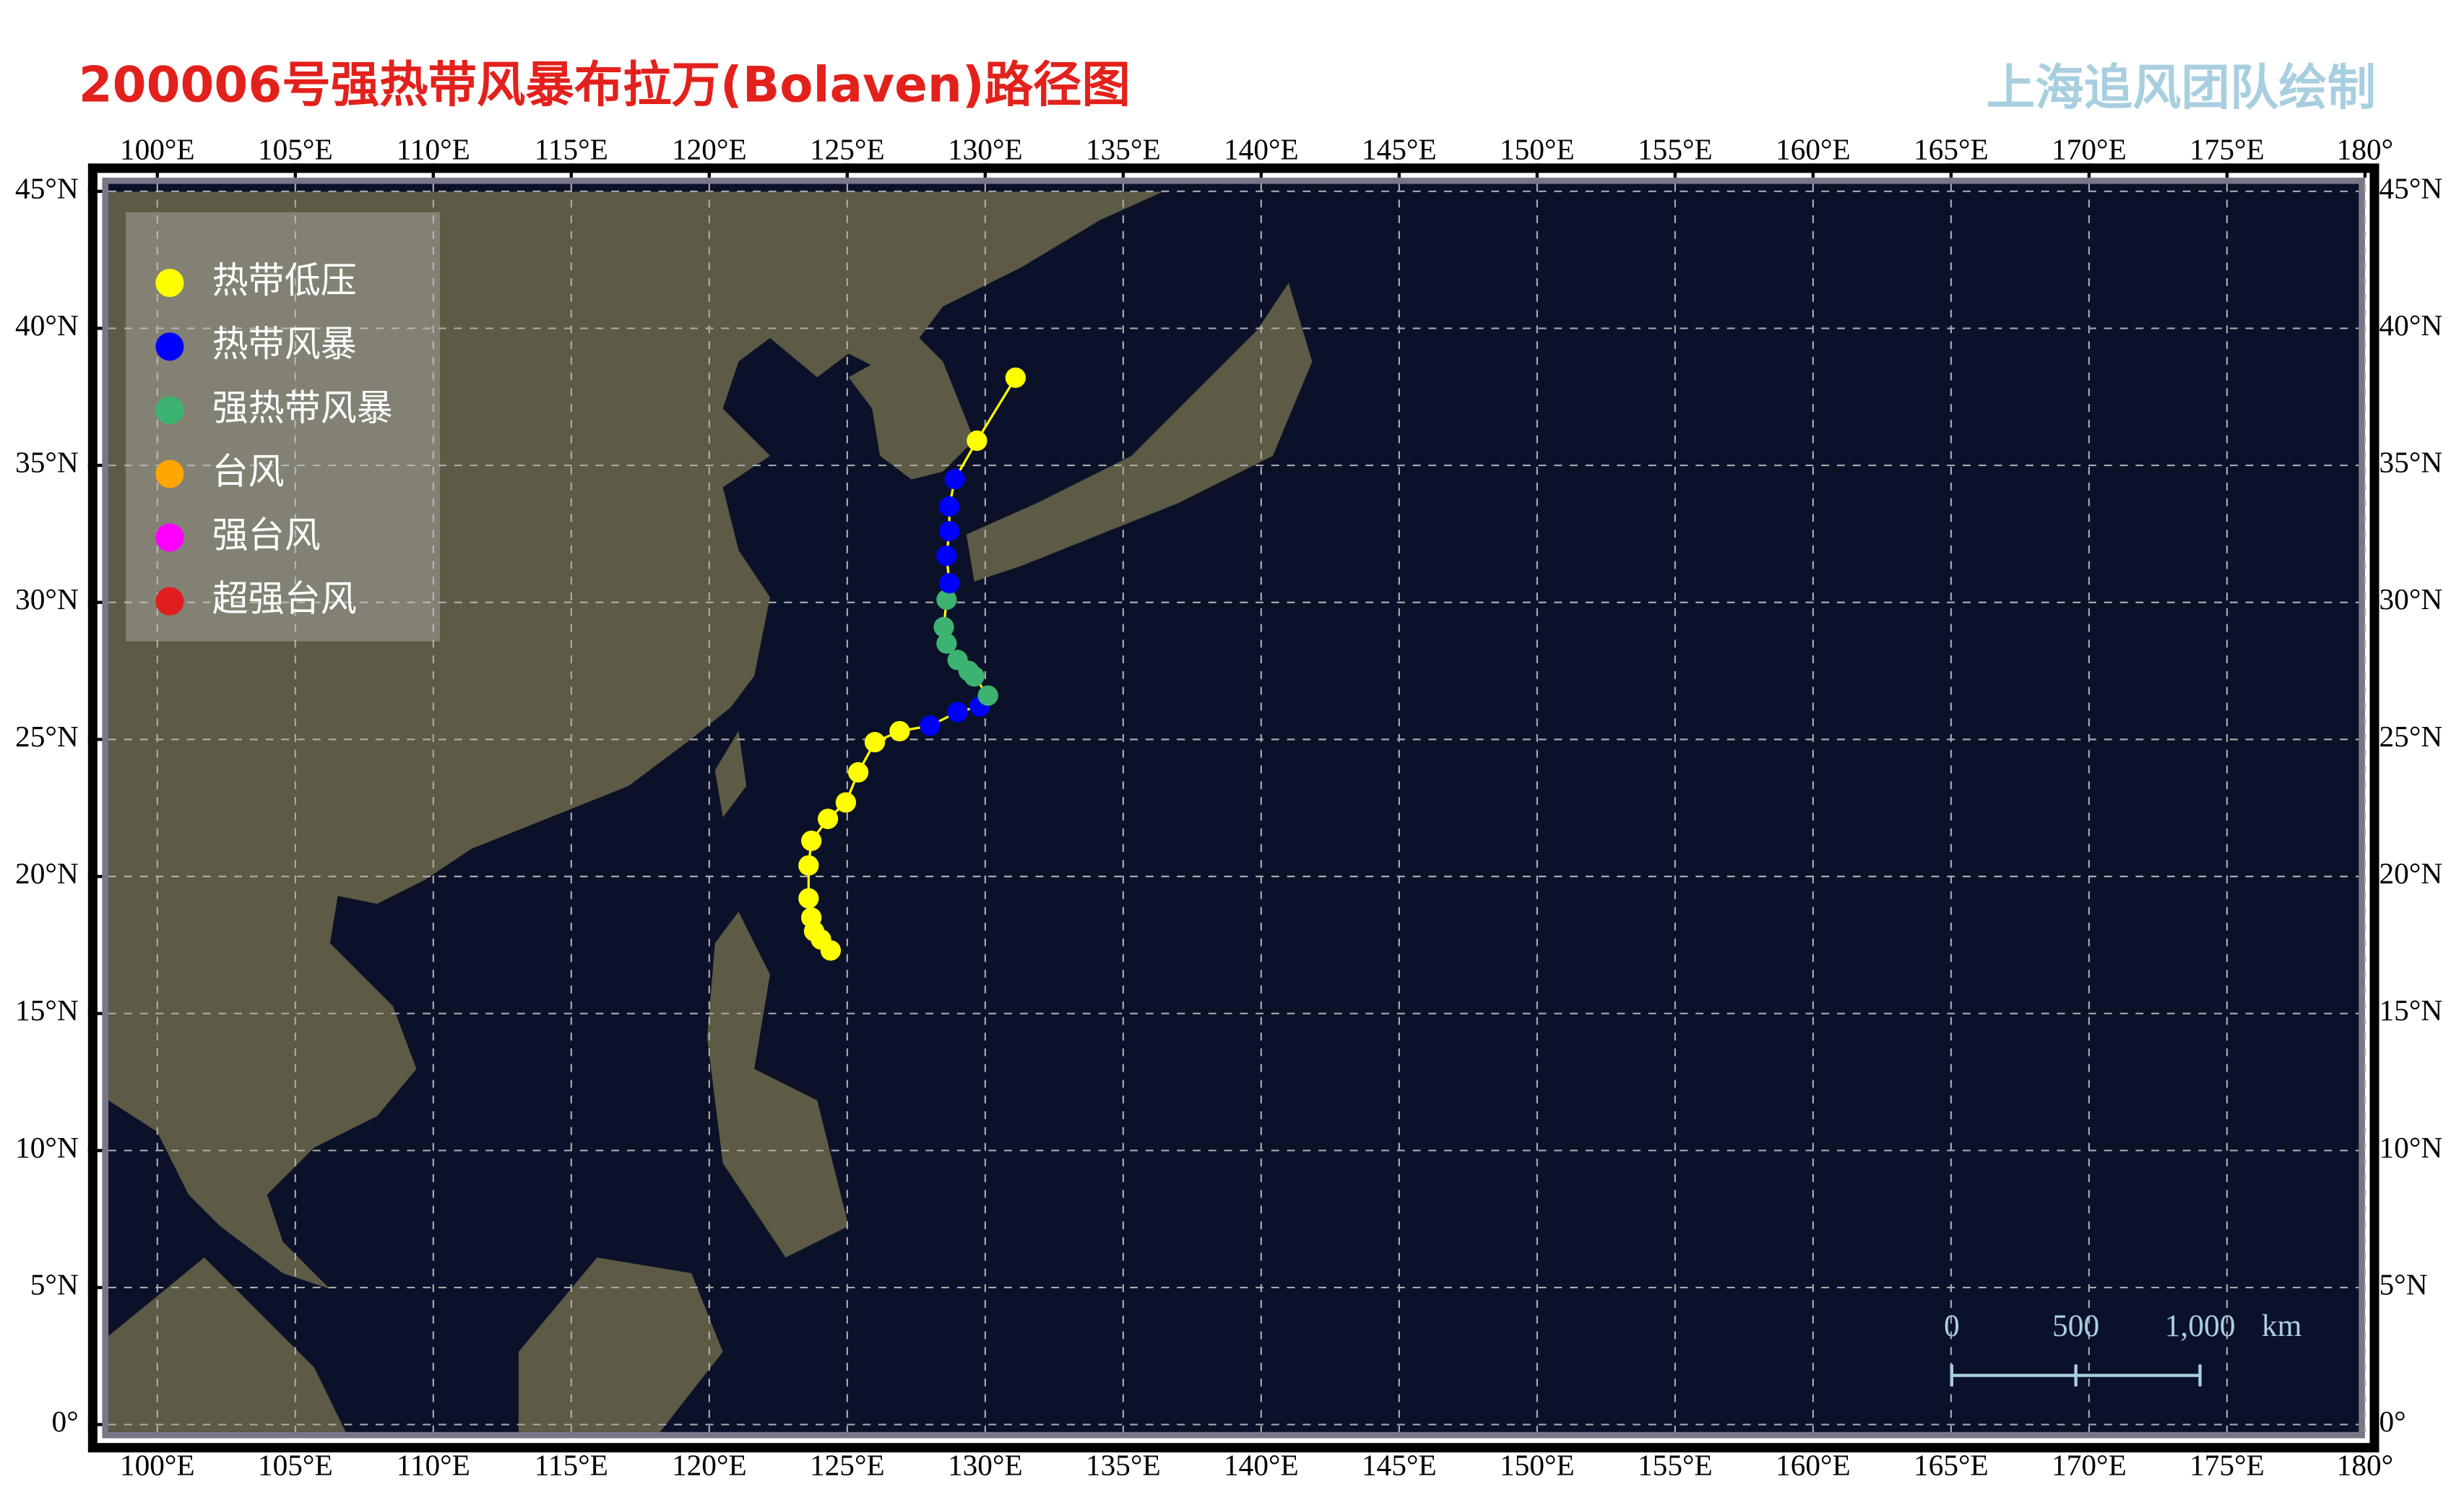 Image resolution: width=2464 pixels, height=1487 pixels. Describe the element at coordinates (1952, 1326) in the screenshot. I see `scale-label: 0` at that location.